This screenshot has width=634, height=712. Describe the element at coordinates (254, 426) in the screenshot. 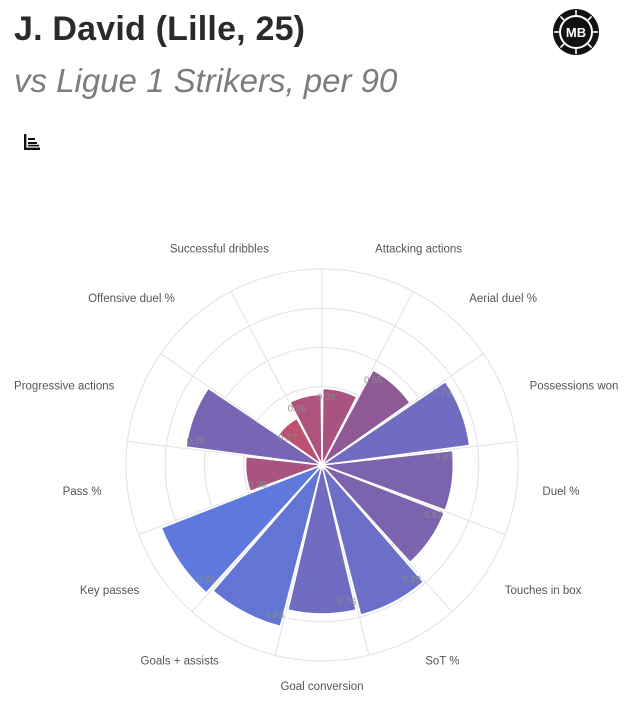

I see `bar-progressive-actions` at that location.